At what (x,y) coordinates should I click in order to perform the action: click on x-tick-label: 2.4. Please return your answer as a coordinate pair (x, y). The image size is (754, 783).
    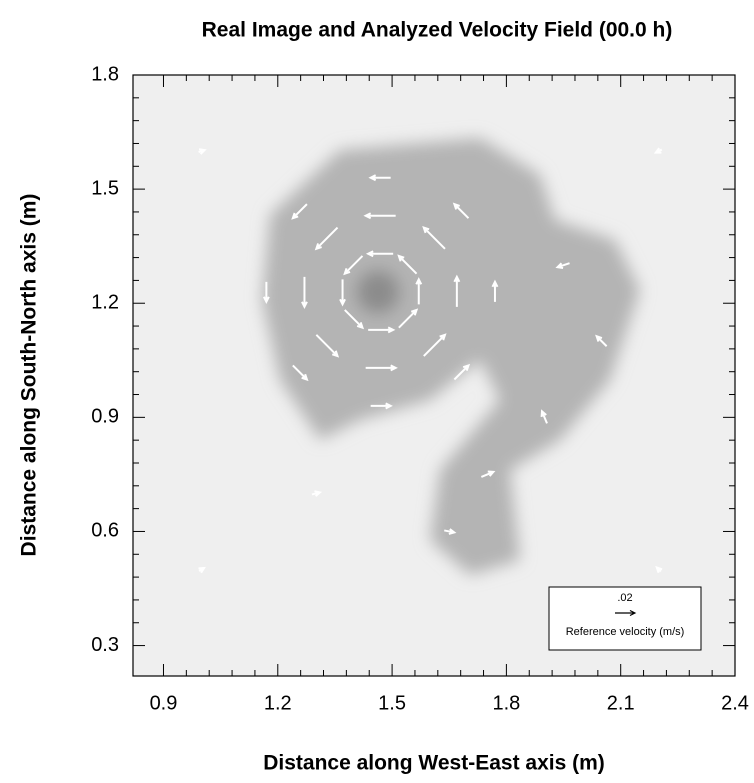
    Looking at the image, I should click on (735, 703).